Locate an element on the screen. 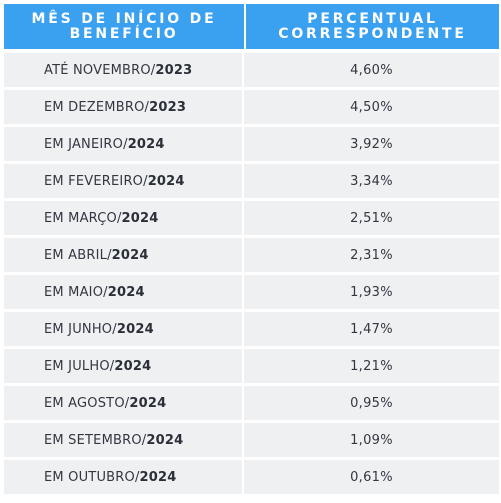 This screenshot has height=503, width=501. table-row: EM ABRIL/2024 2,31% is located at coordinates (251, 255).